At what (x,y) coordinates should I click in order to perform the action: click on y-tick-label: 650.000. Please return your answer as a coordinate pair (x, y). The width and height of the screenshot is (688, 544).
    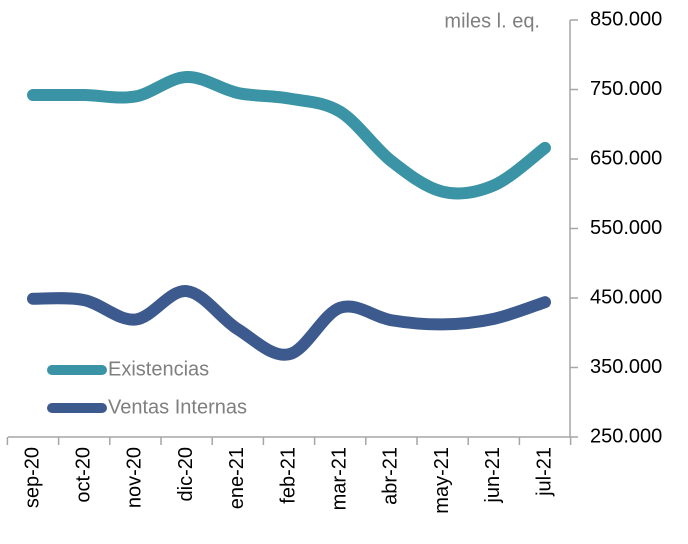
    Looking at the image, I should click on (626, 158).